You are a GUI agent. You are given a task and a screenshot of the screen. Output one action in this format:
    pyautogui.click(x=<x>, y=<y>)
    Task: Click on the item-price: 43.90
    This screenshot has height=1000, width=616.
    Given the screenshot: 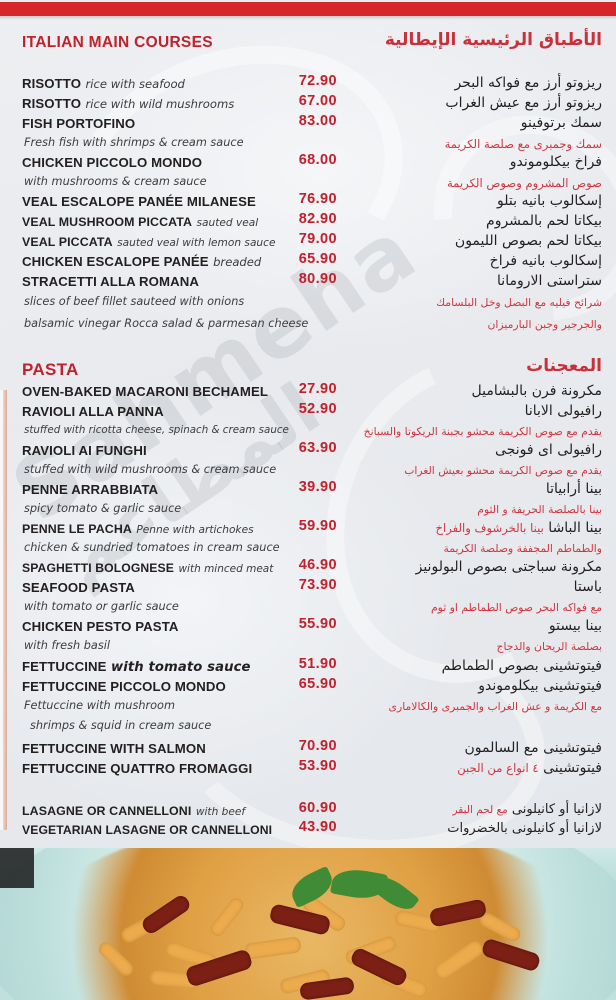 What is the action you would take?
    pyautogui.click(x=317, y=827)
    